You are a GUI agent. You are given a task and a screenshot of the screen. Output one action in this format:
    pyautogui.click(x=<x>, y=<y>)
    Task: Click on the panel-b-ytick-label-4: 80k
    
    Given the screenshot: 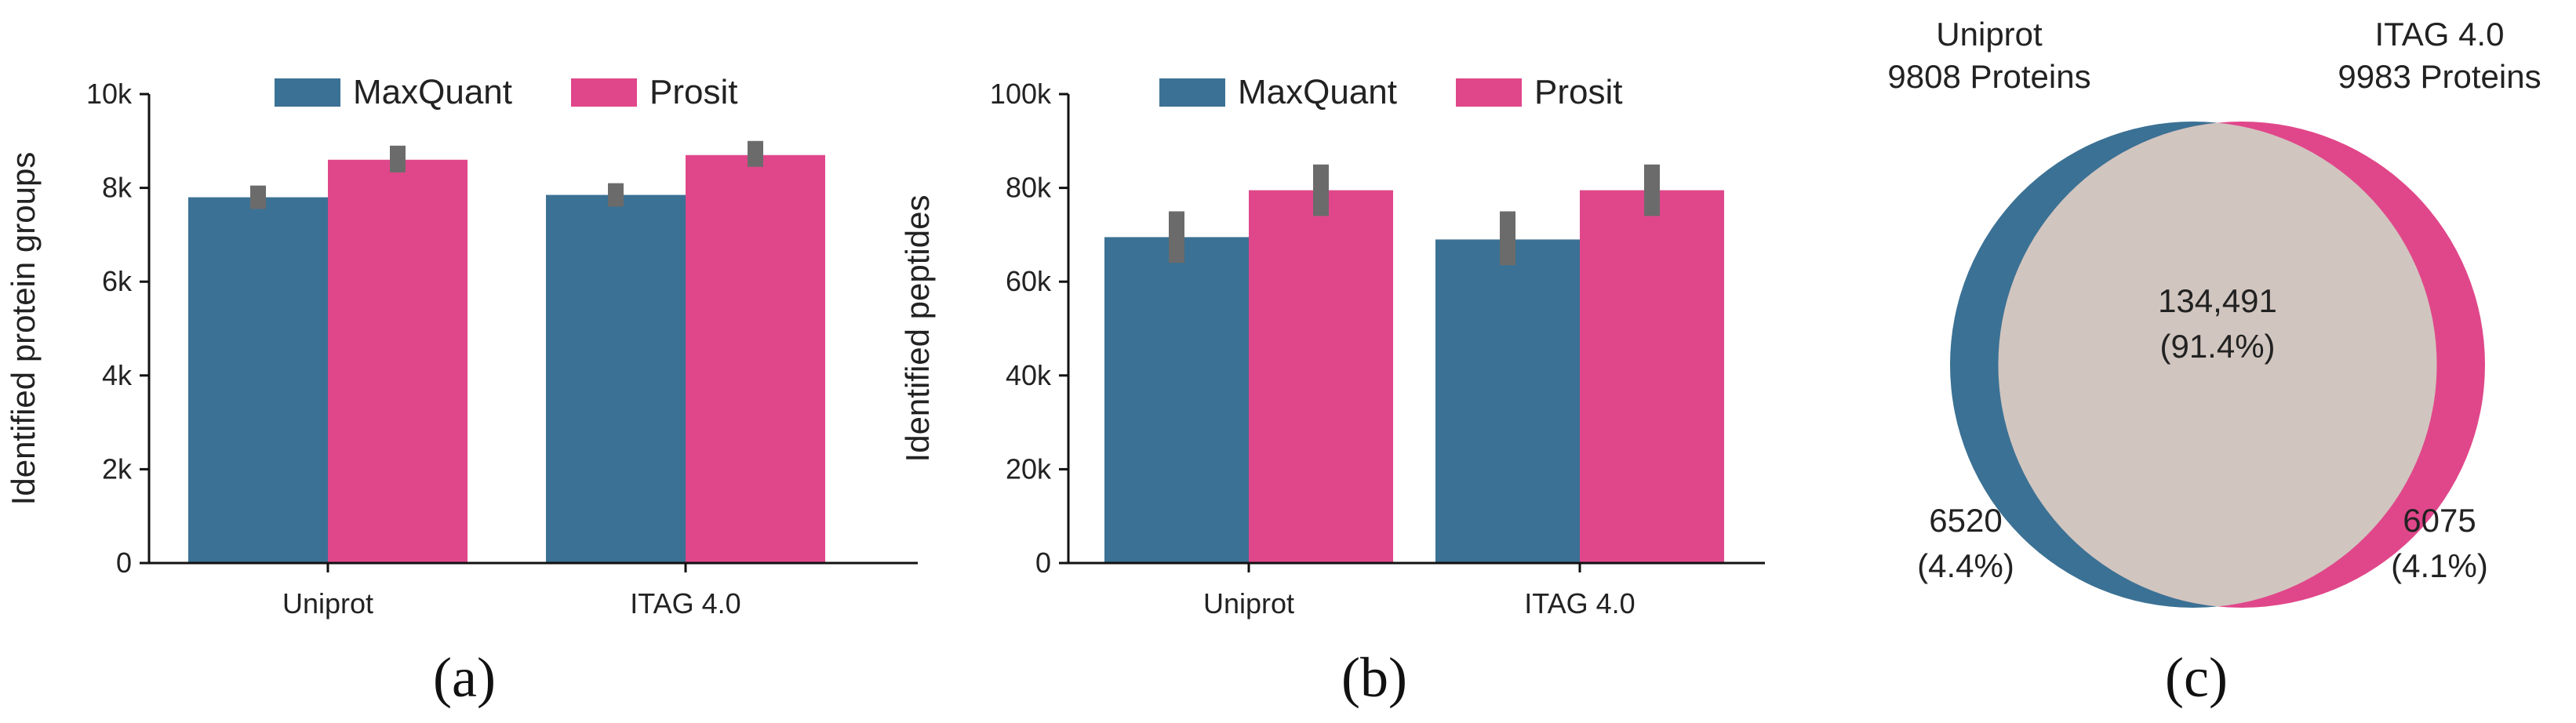 What is the action you would take?
    pyautogui.click(x=1029, y=188)
    